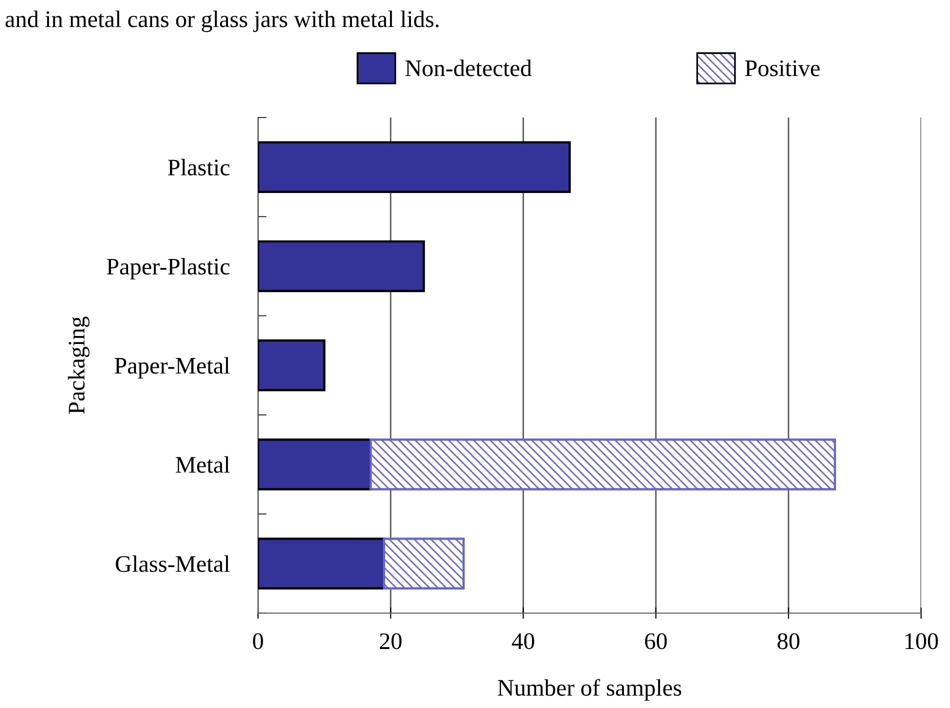  I want to click on y-tick-label: Paper-Plastic, so click(168, 269).